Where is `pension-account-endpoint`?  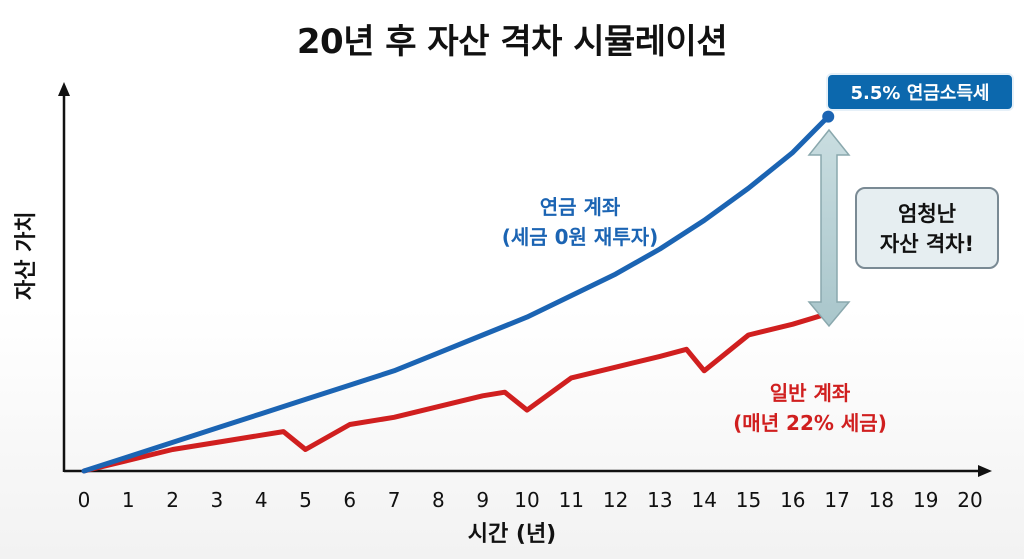
pension-account-endpoint is located at coordinates (828, 116).